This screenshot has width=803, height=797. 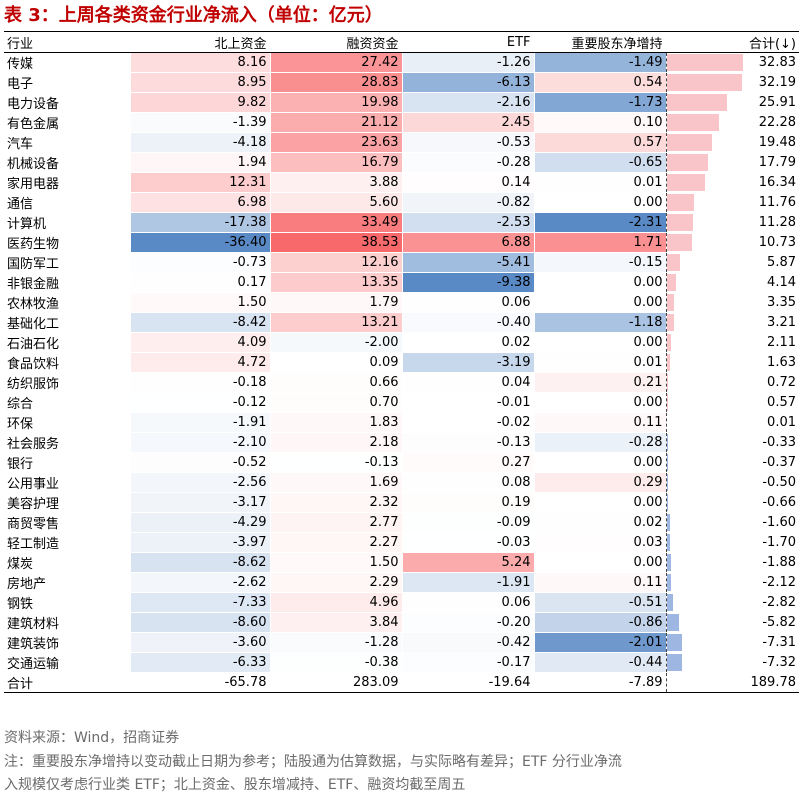 I want to click on etf-cell: 0.08, so click(x=468, y=483).